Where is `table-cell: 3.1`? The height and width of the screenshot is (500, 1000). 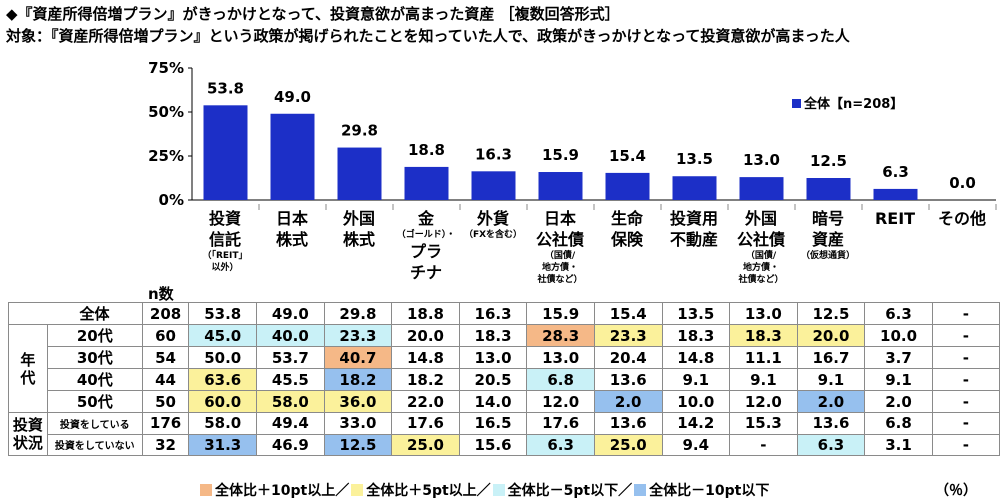 table-cell: 3.1 is located at coordinates (898, 444).